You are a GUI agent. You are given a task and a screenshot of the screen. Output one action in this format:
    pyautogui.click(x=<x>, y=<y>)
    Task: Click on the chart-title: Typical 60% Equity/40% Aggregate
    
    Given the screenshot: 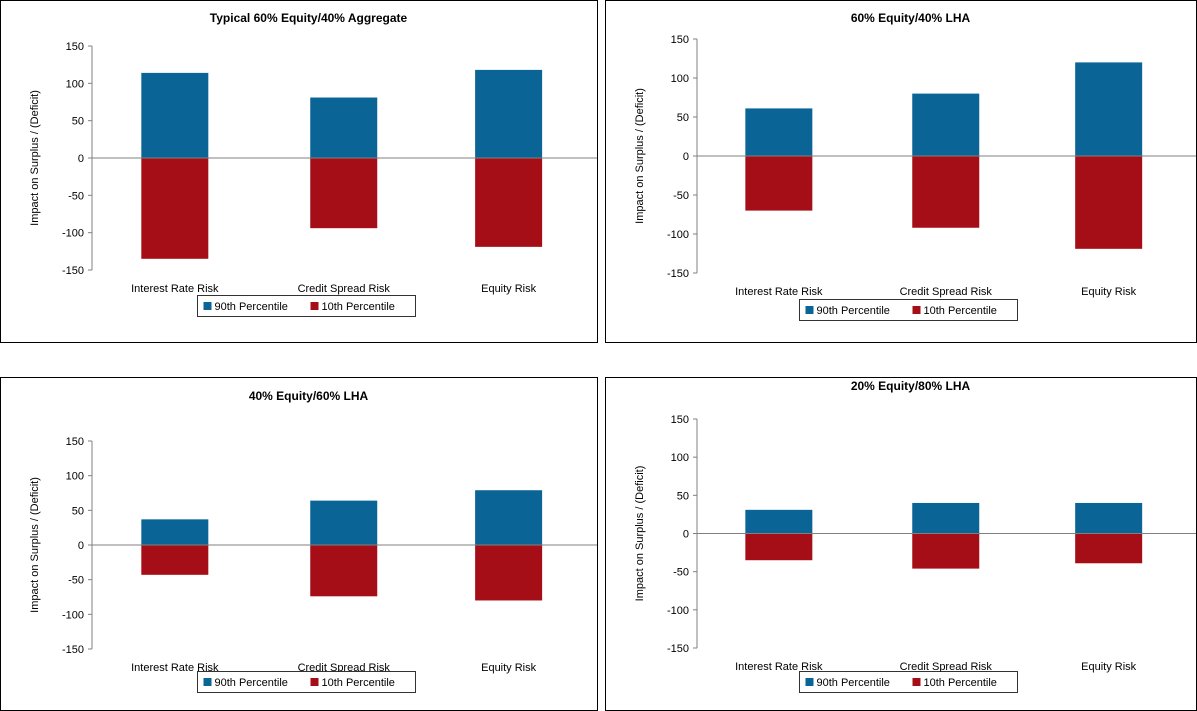 What is the action you would take?
    pyautogui.click(x=309, y=18)
    